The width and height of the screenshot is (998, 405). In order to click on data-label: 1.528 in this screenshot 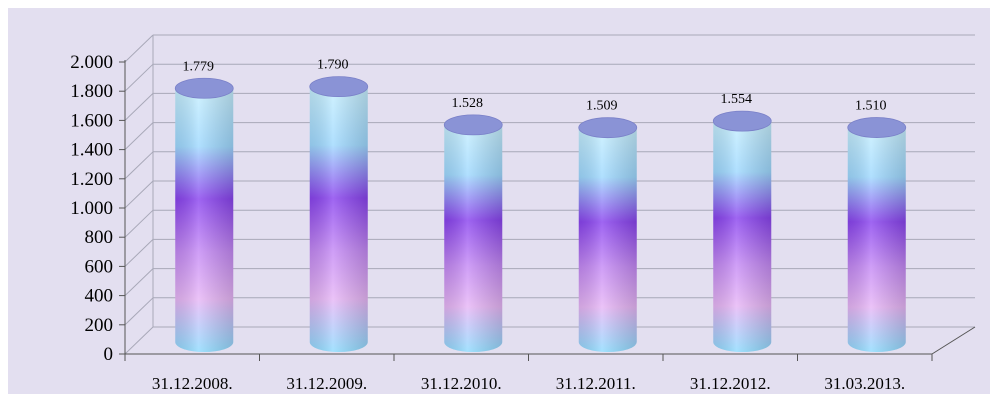, I will do `click(468, 103)`.